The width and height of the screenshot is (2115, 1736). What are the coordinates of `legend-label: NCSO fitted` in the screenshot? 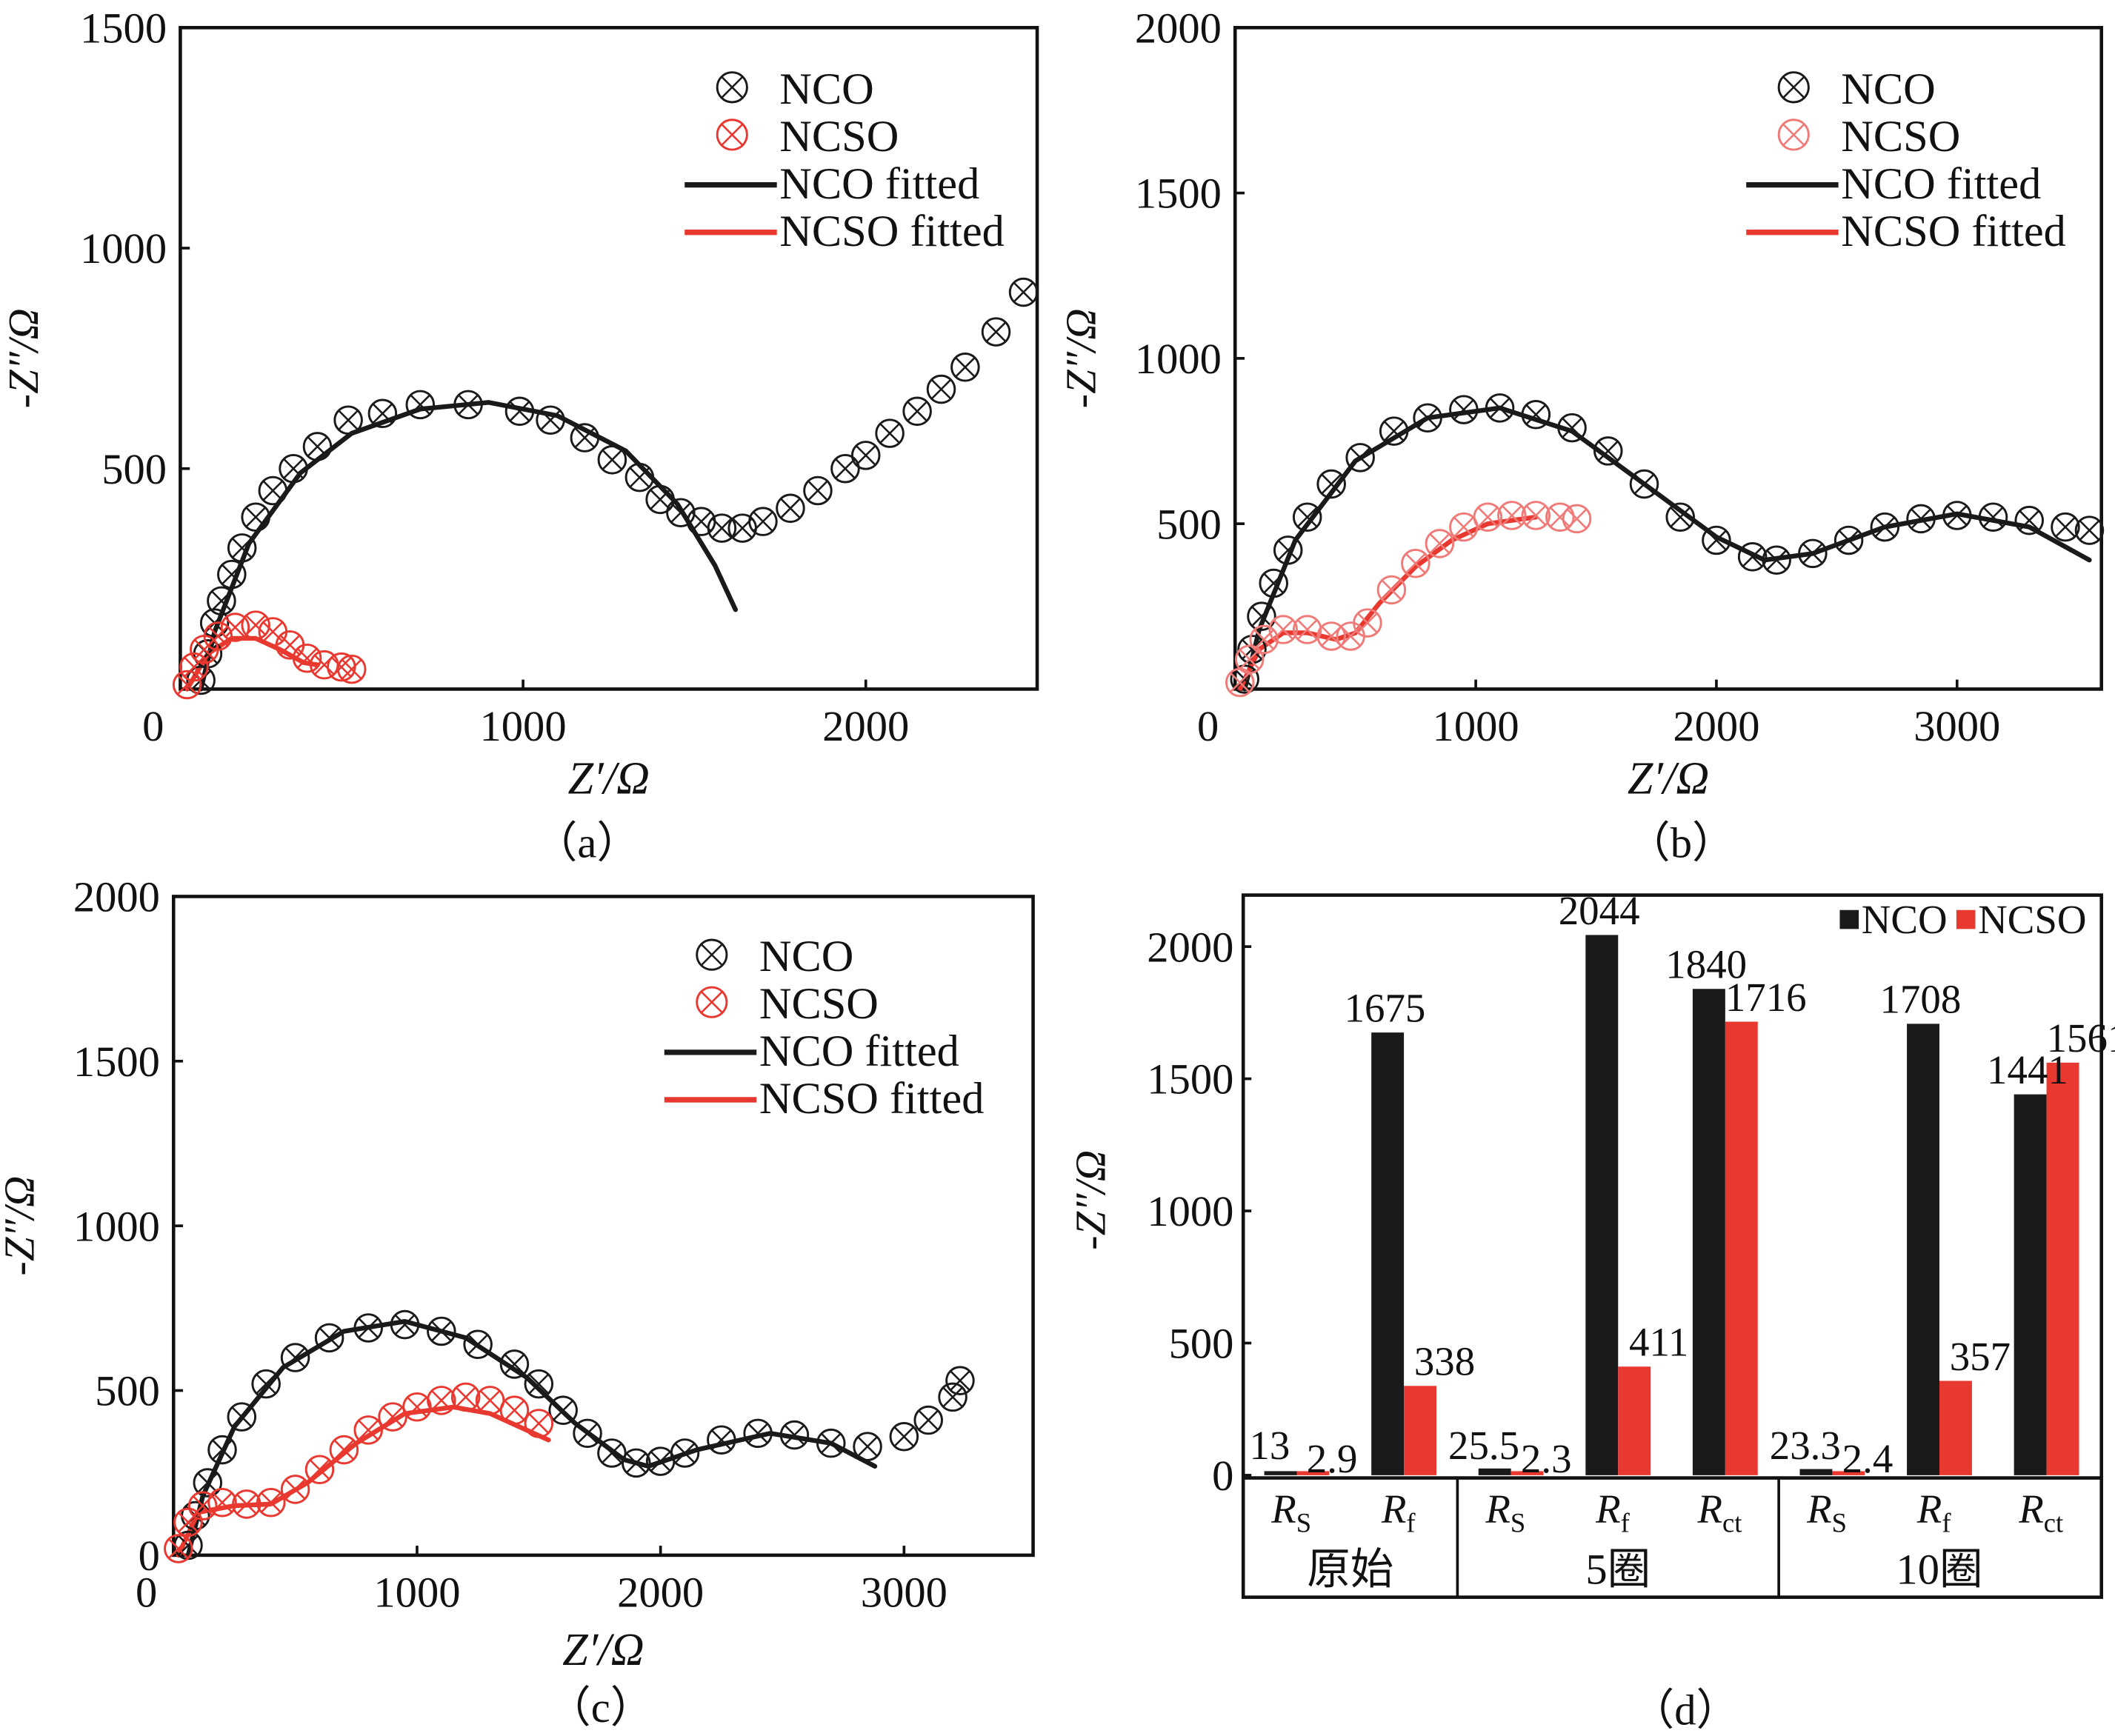 It's located at (892, 232).